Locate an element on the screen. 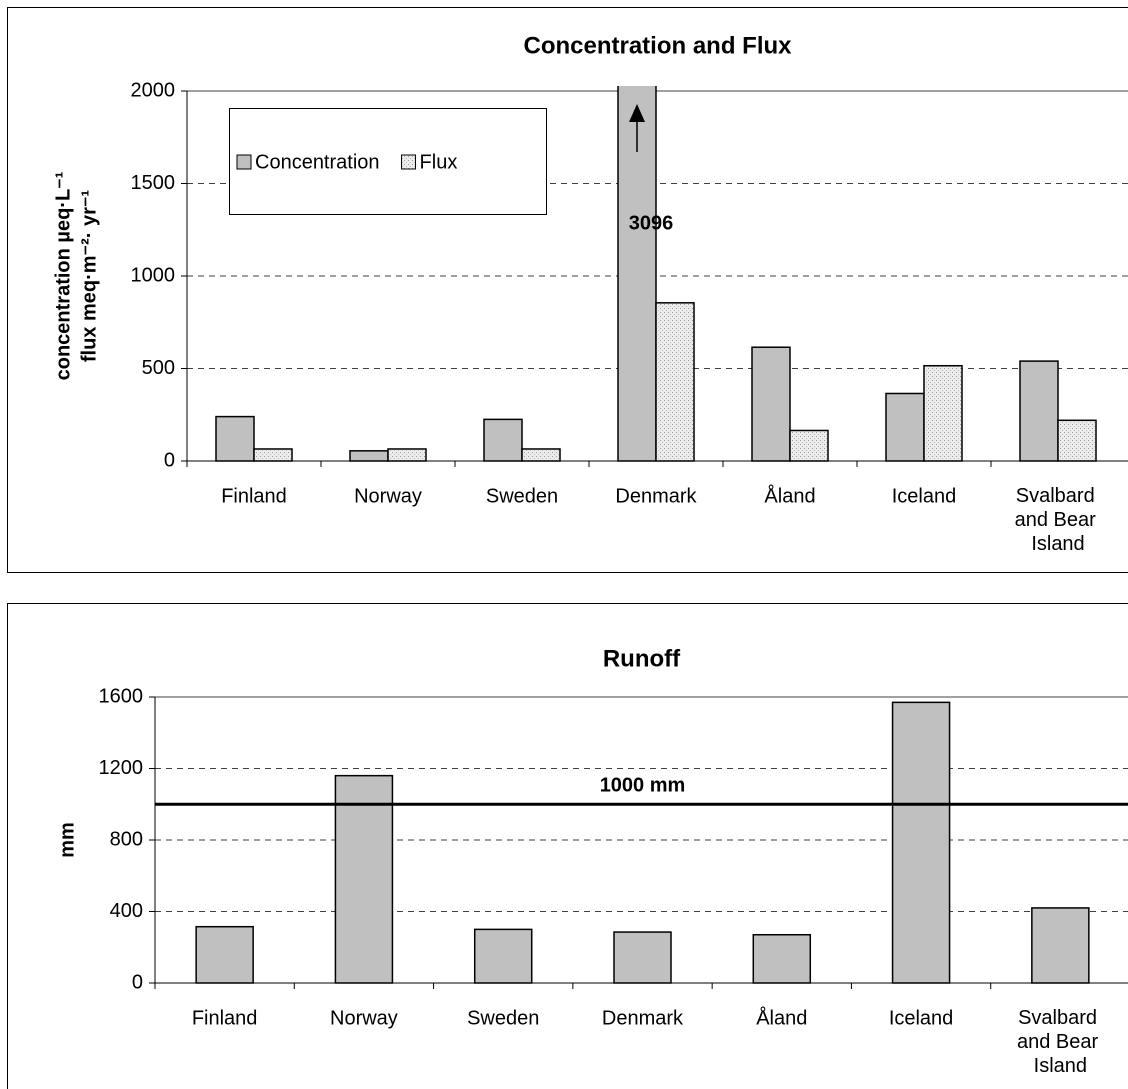  arrow-head is located at coordinates (637, 113).